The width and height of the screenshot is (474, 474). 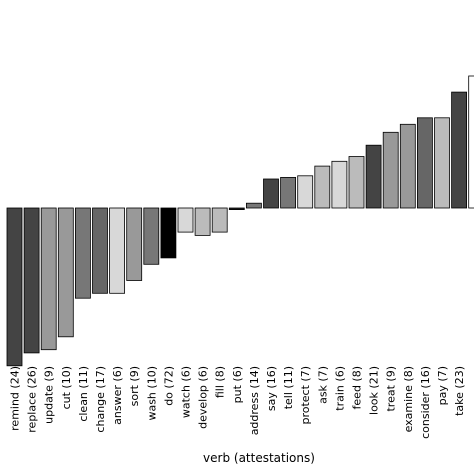 What do you see at coordinates (134, 386) in the screenshot?
I see `tick-label-7: sort (9)` at bounding box center [134, 386].